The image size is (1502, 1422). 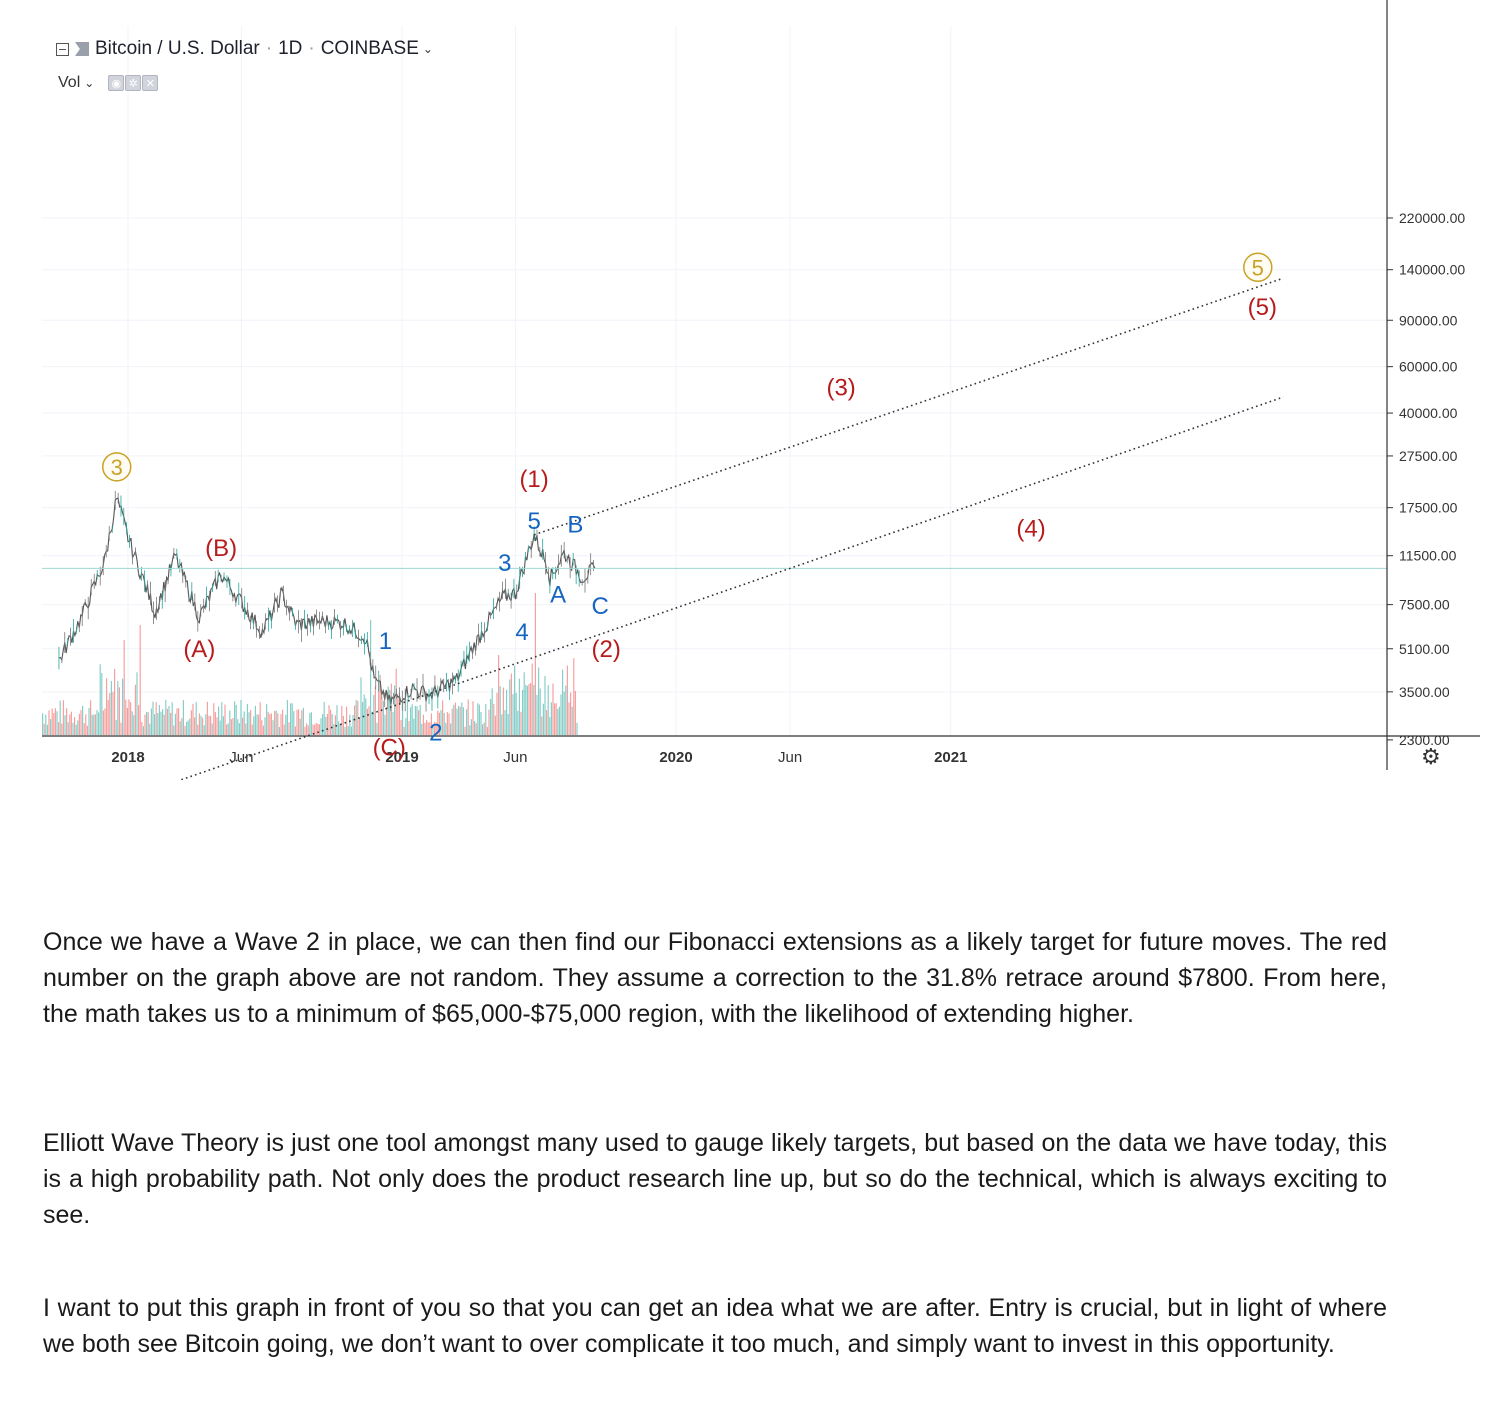 What do you see at coordinates (533, 479) in the screenshot?
I see `wave-label: (1)` at bounding box center [533, 479].